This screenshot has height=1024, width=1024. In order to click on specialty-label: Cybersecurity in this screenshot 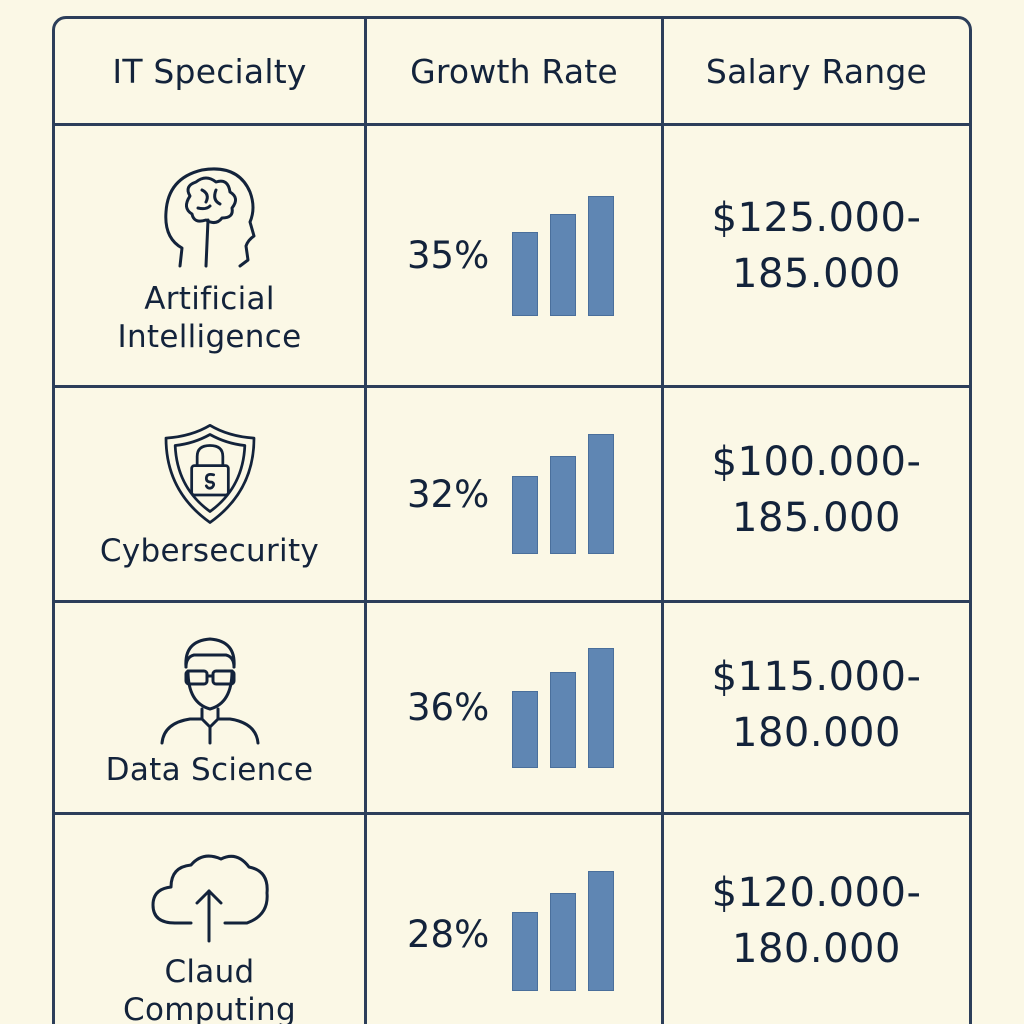, I will do `click(209, 551)`.